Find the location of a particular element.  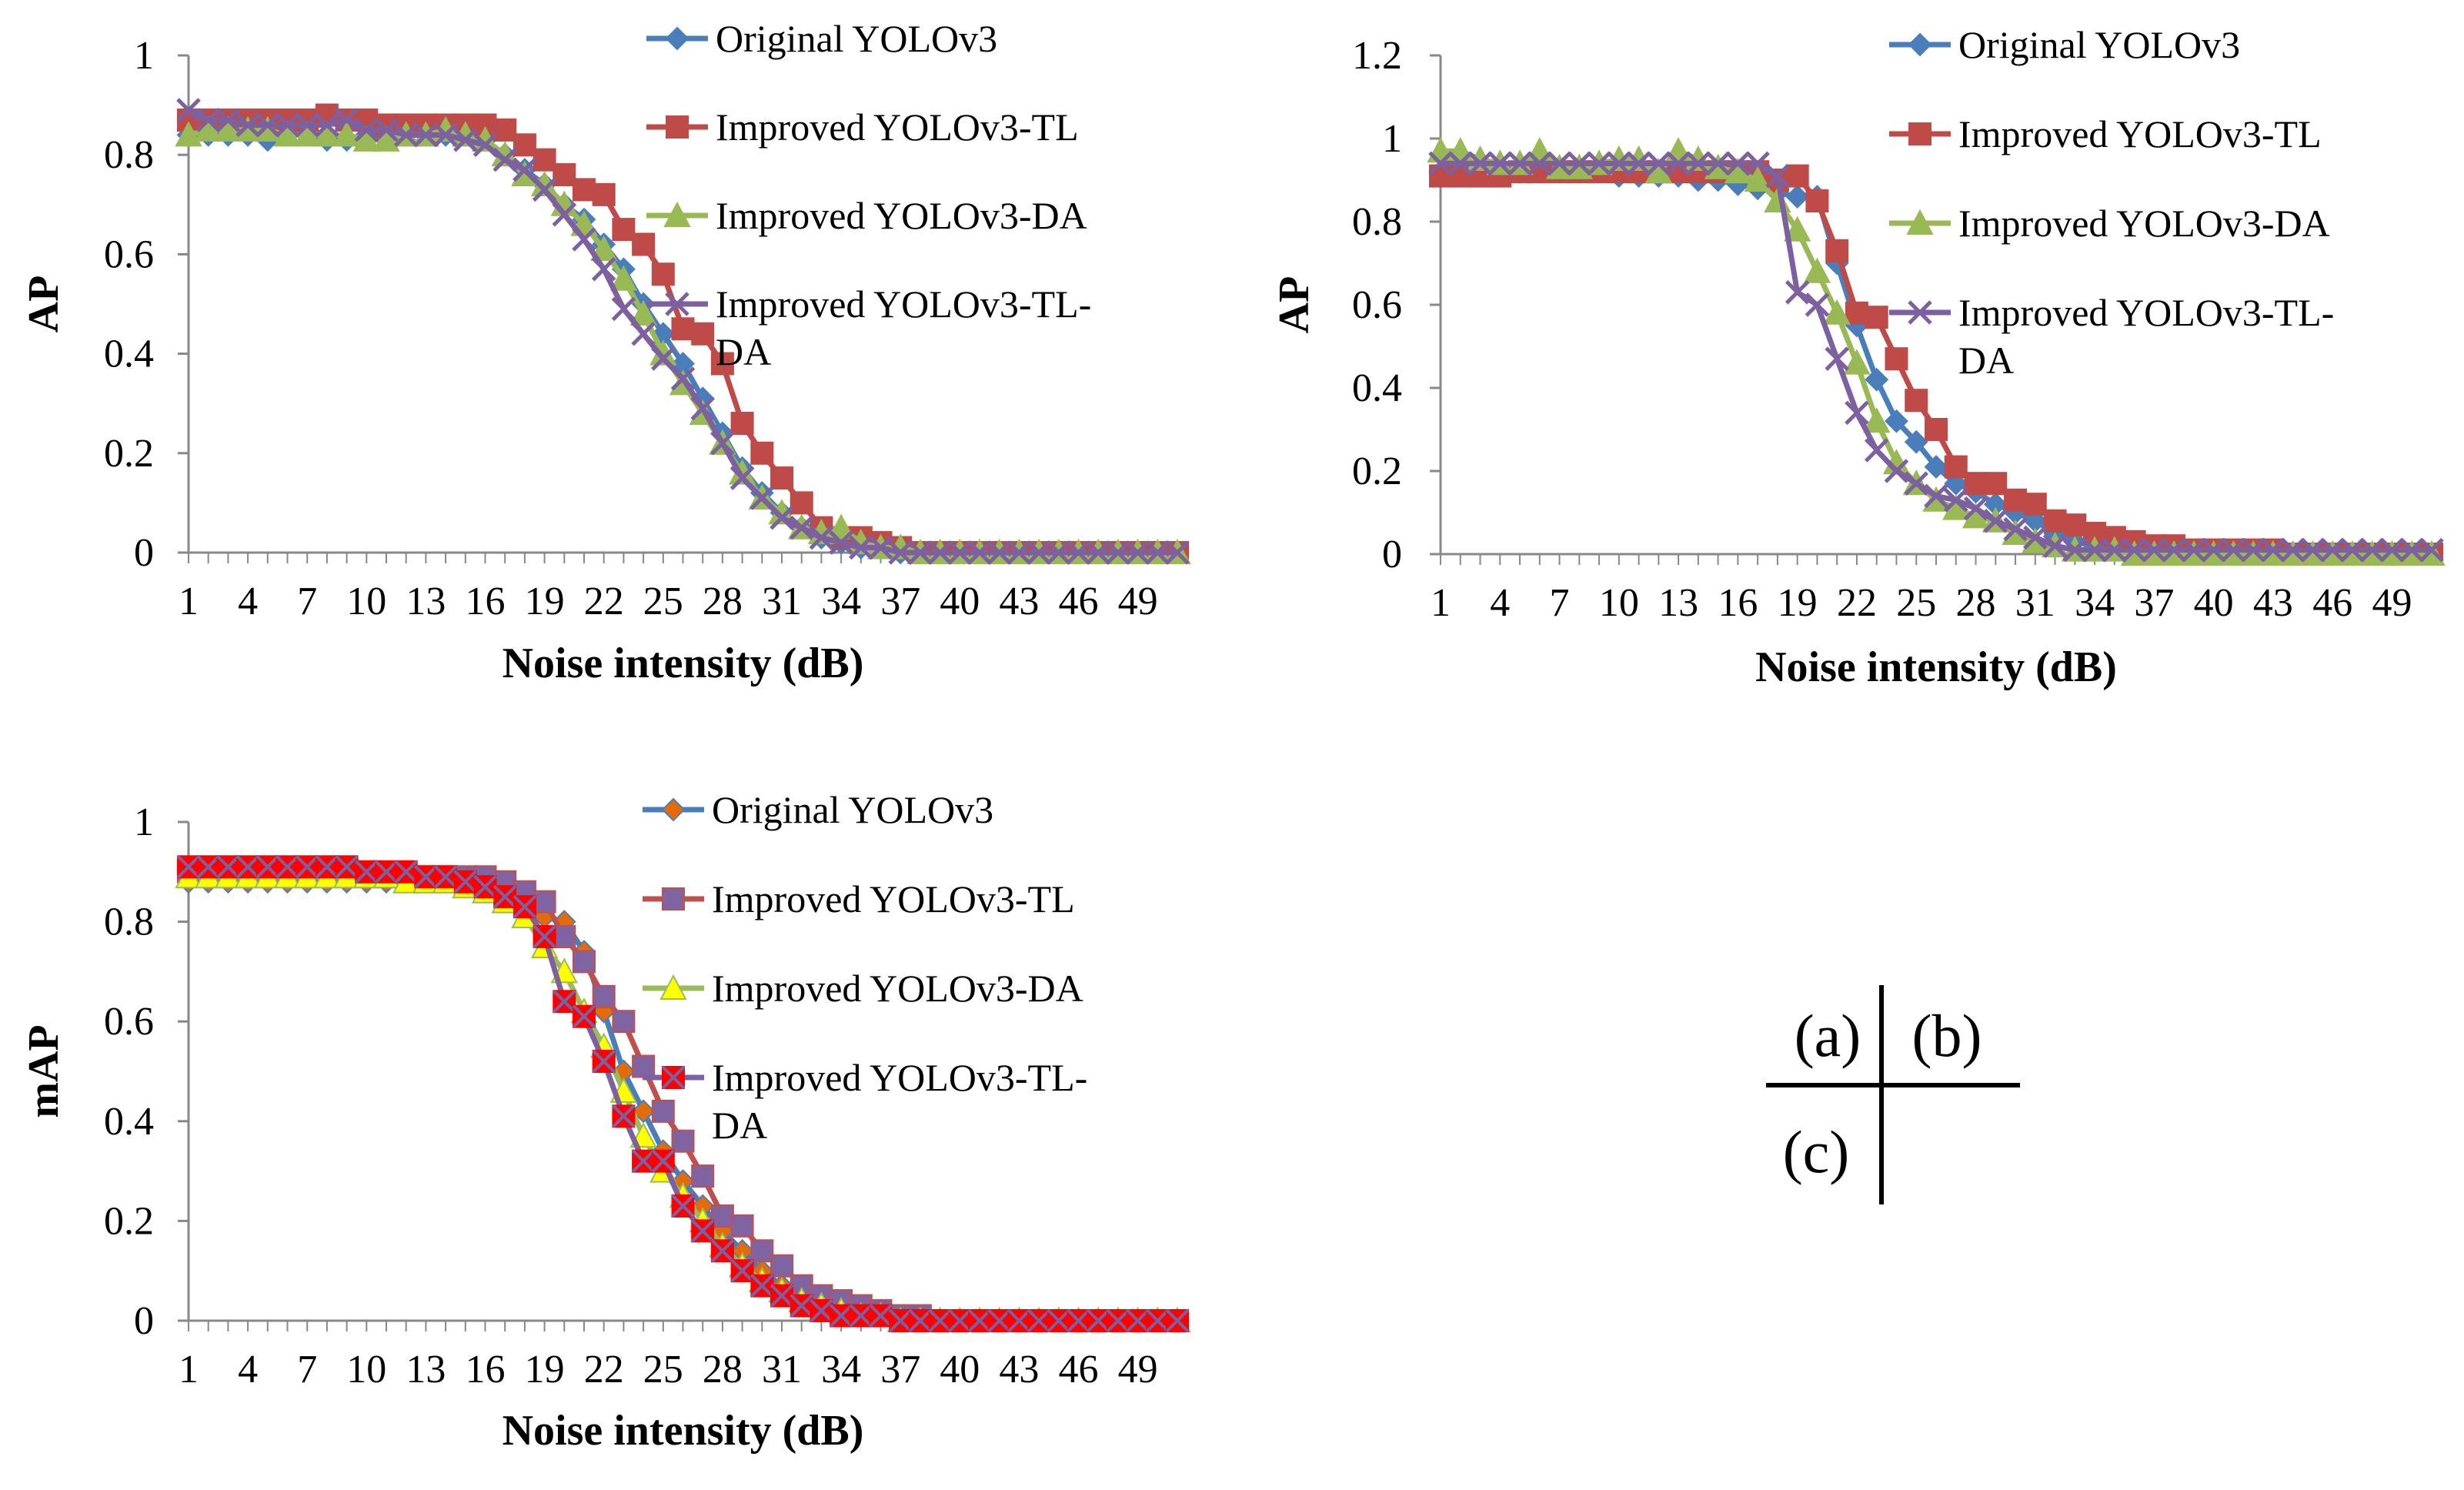

legend-entry: Improved YOLOv3-TL is located at coordinates (2105, 133).